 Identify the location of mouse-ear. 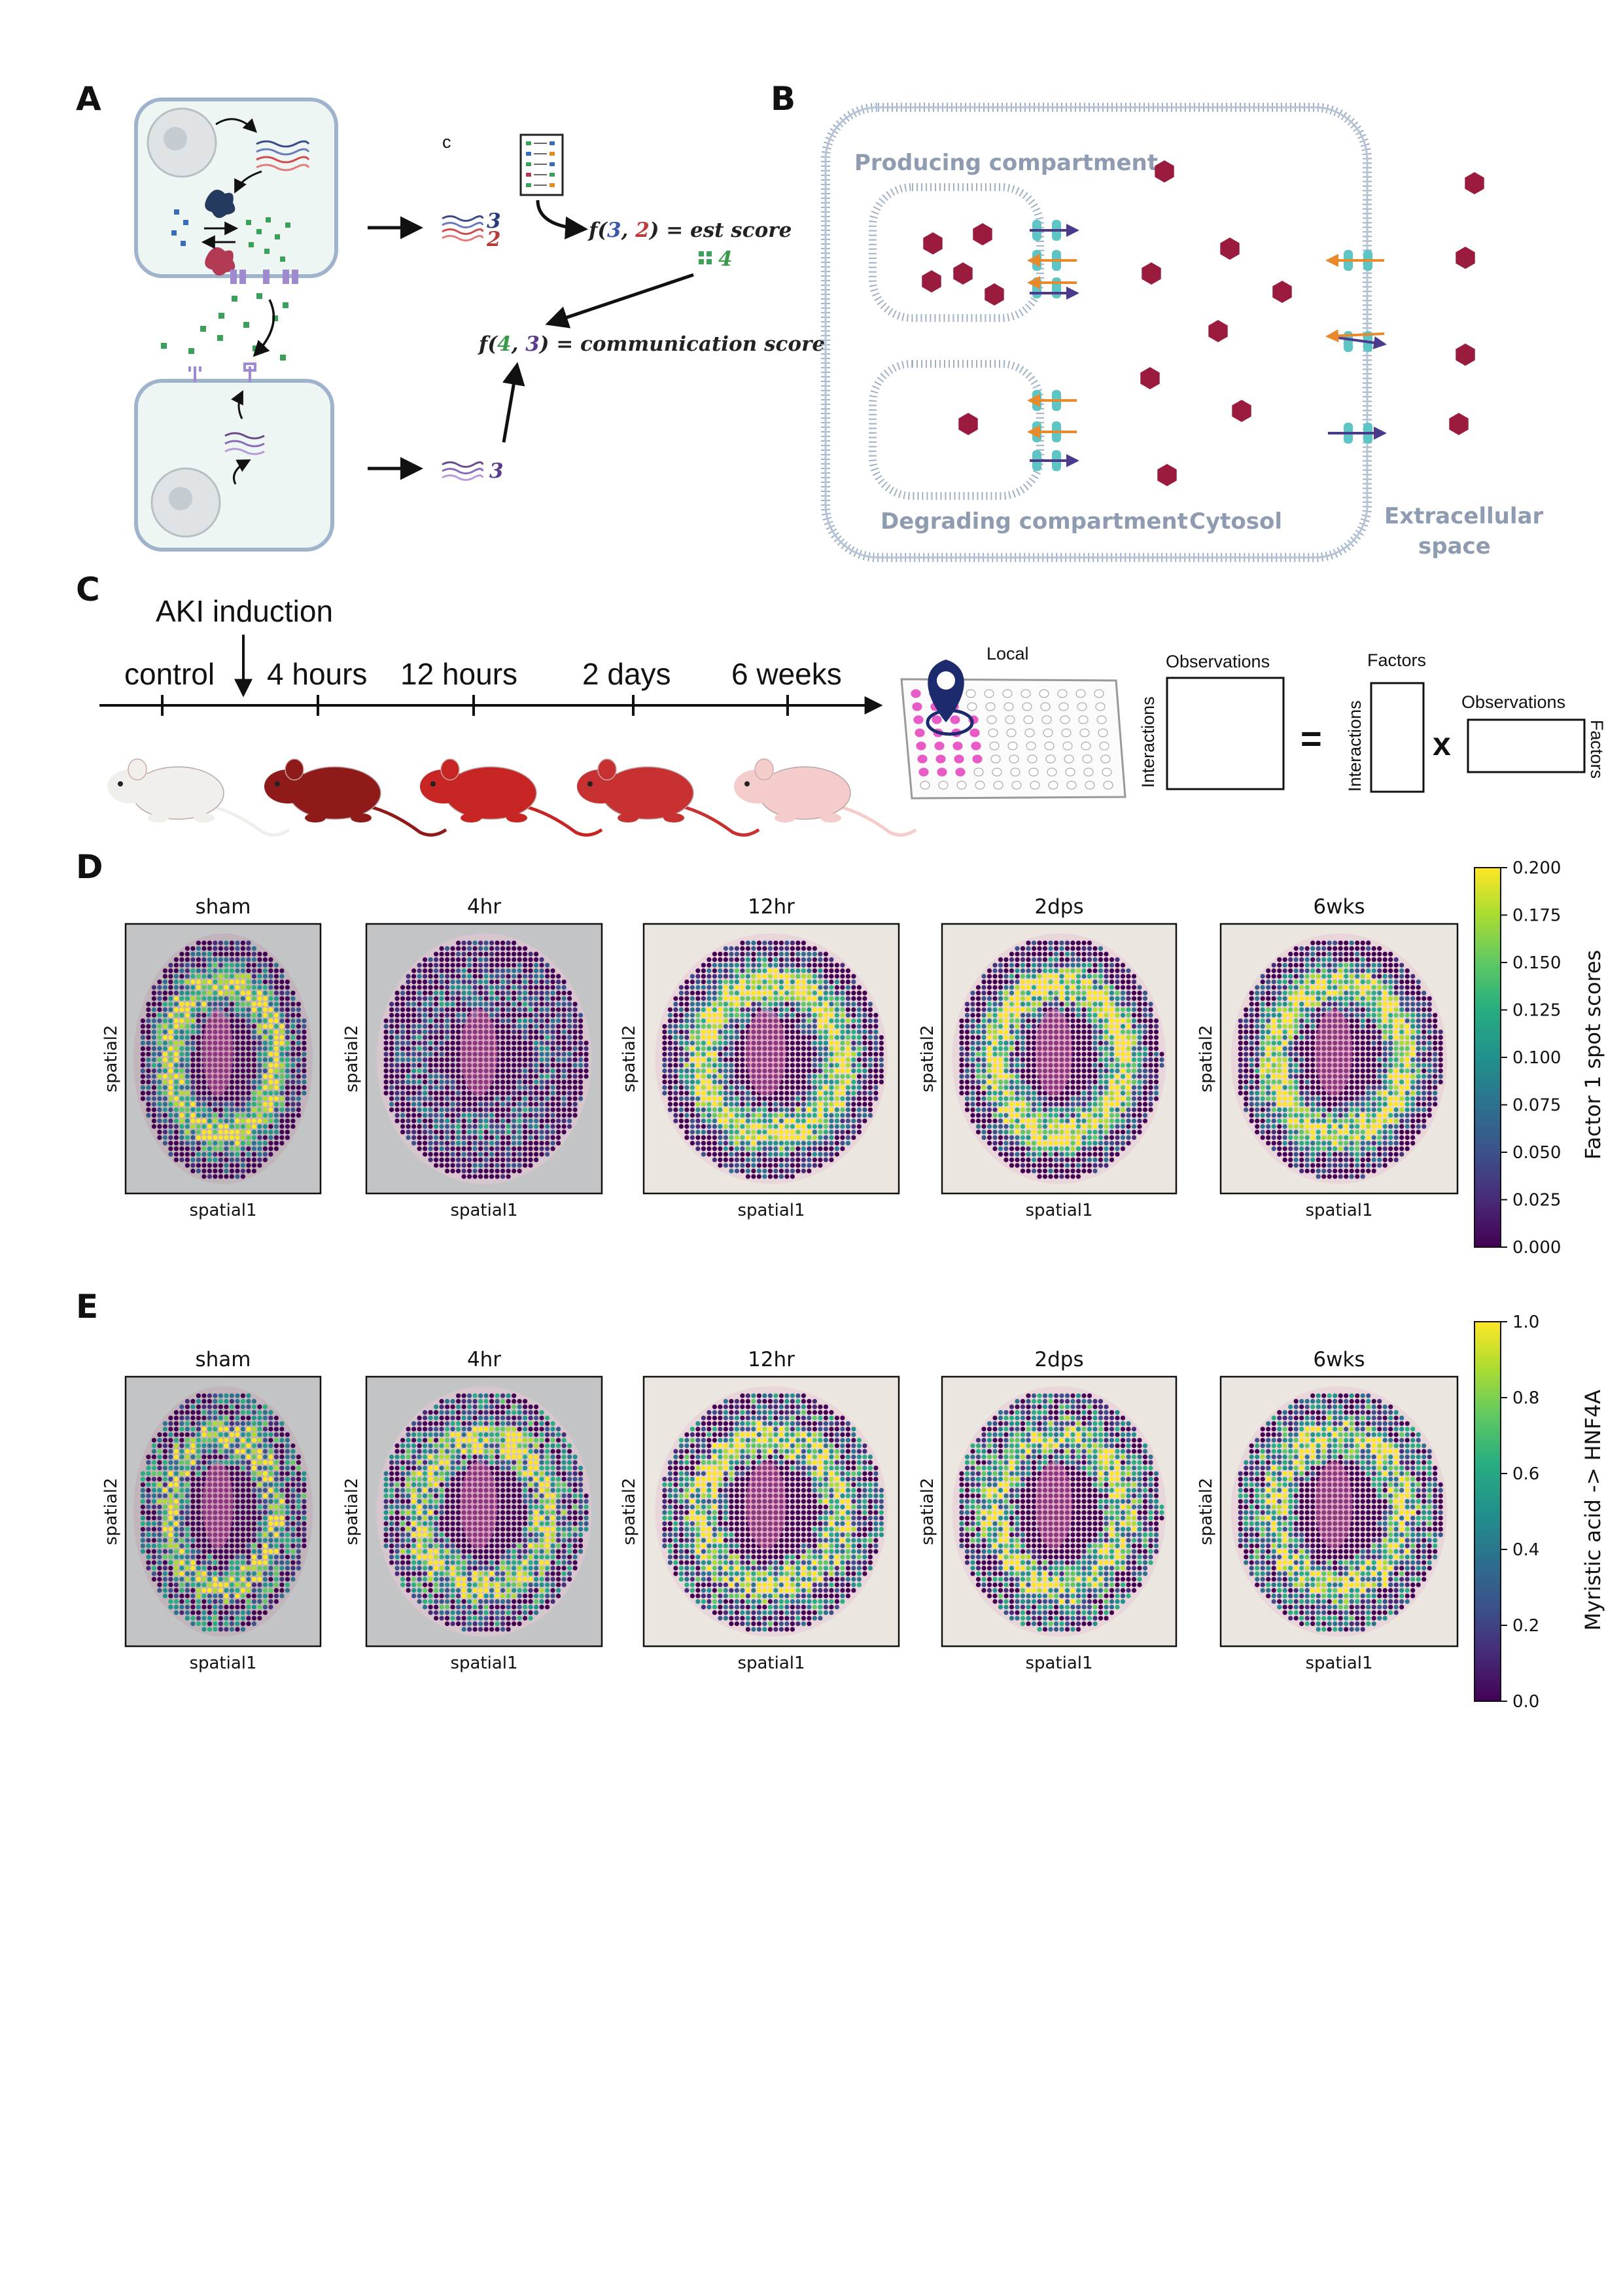
(607, 770).